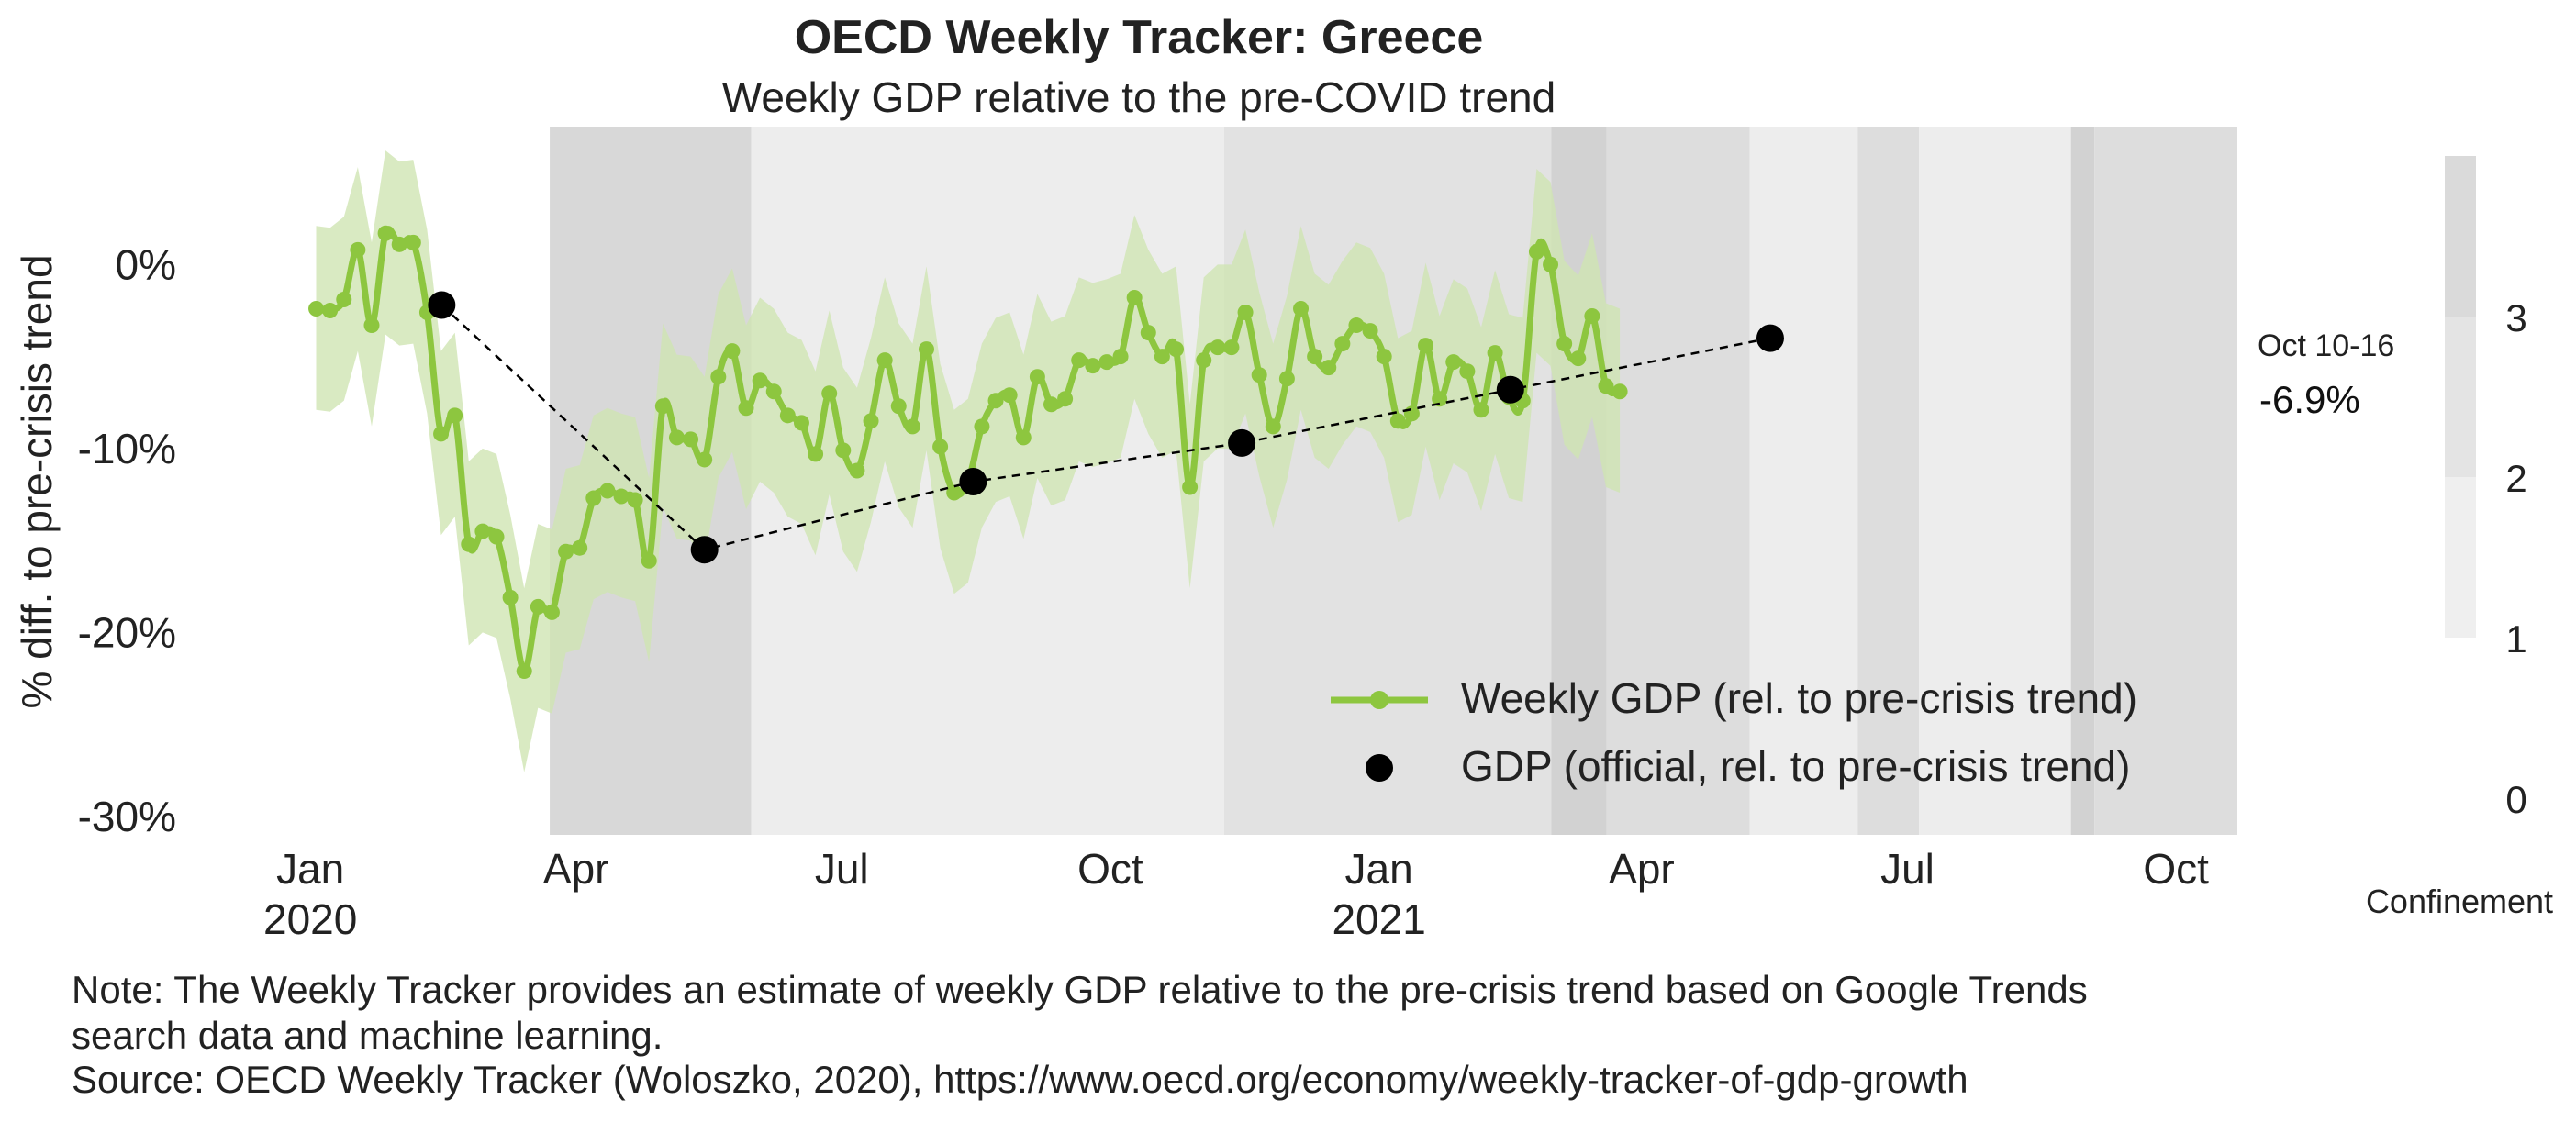 This screenshot has width=2576, height=1122. What do you see at coordinates (368, 1035) in the screenshot?
I see `note-line-2: search data and machine learning.` at bounding box center [368, 1035].